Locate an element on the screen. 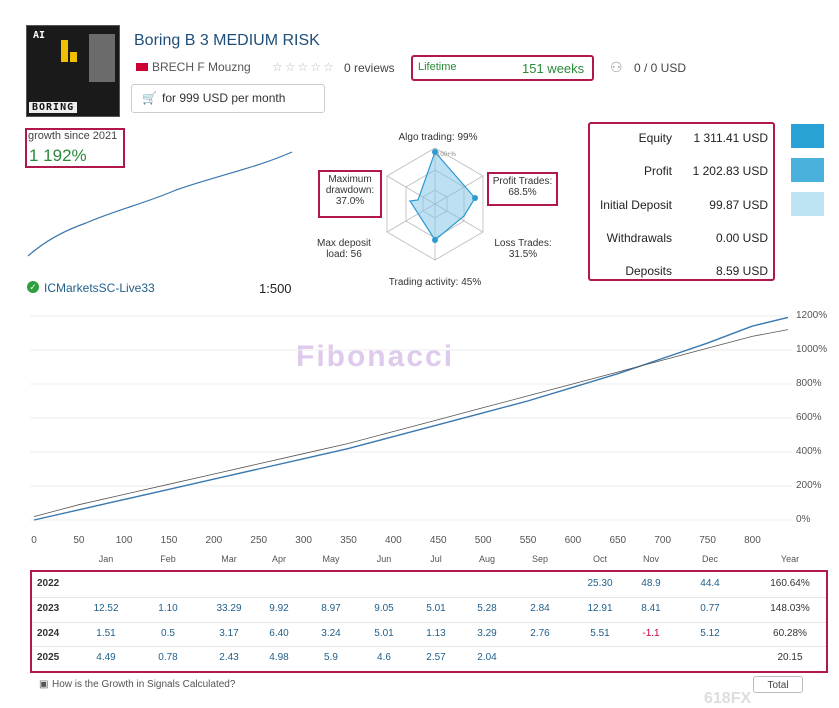  radar-label-profit-trades: Profit Trades: 68.5% is located at coordinates (522, 187).